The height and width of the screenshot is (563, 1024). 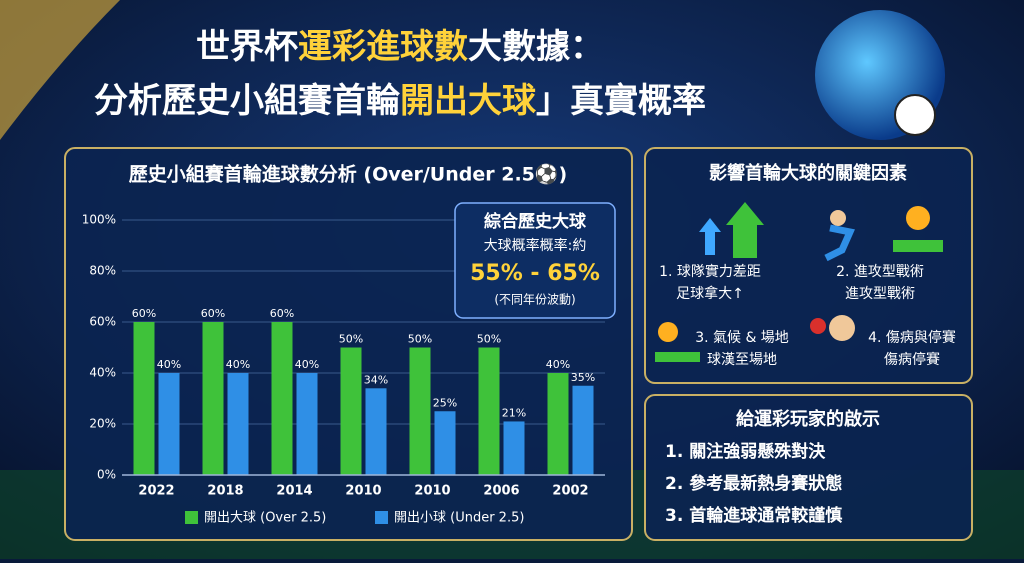 What do you see at coordinates (912, 359) in the screenshot?
I see `factor-sub: 傷病停賽` at bounding box center [912, 359].